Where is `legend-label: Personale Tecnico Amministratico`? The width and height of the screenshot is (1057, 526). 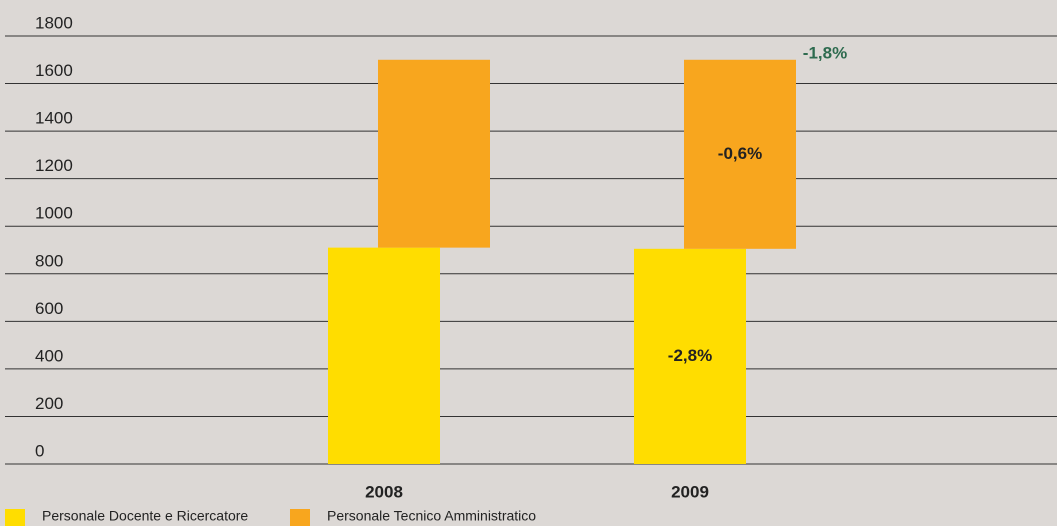
legend-label: Personale Tecnico Amministratico is located at coordinates (431, 516).